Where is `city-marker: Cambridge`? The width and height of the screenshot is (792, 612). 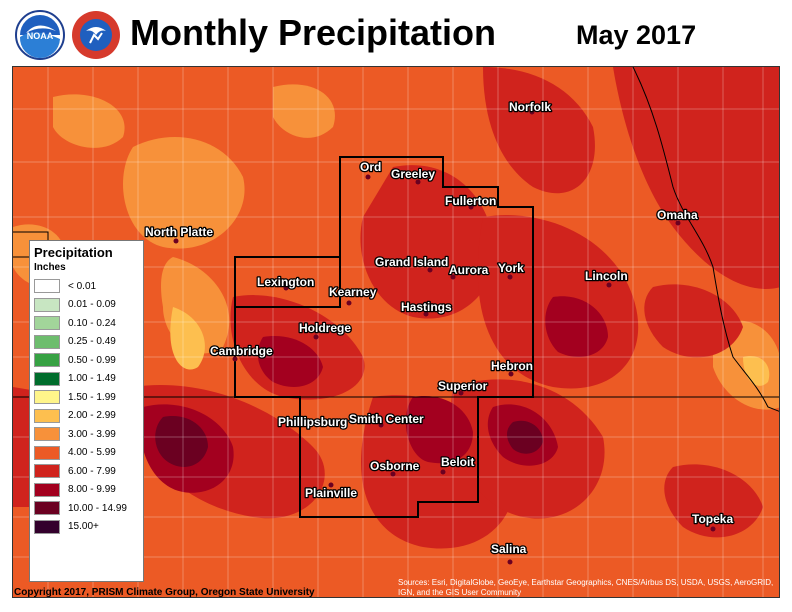 city-marker: Cambridge is located at coordinates (241, 352).